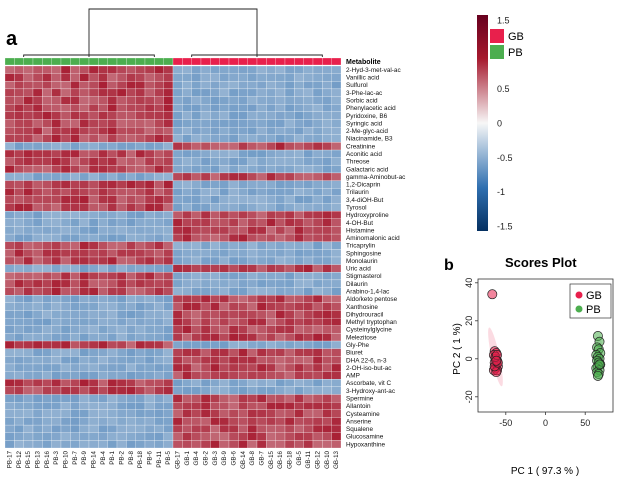 This screenshot has height=480, width=640. What do you see at coordinates (358, 406) in the screenshot?
I see `metabolite-label: Allantoin` at bounding box center [358, 406].